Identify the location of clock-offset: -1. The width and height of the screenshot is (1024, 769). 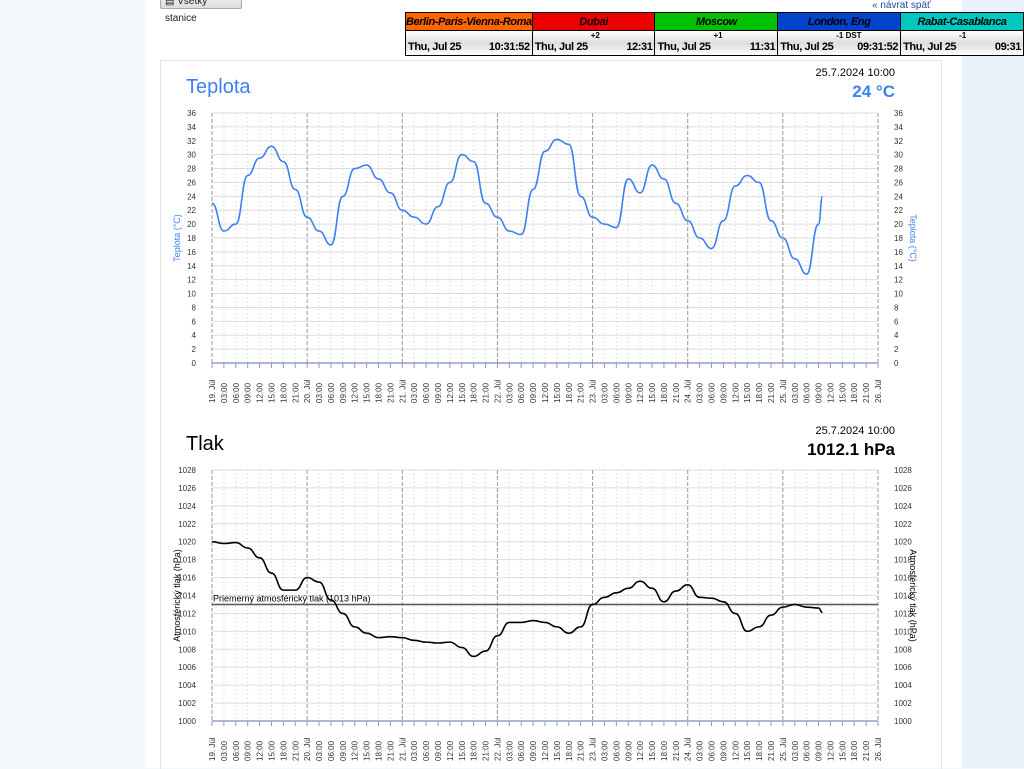
(963, 35).